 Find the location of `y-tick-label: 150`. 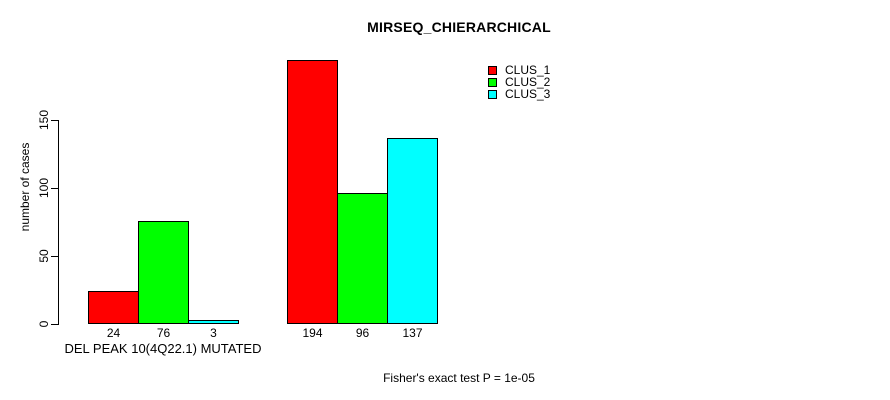

y-tick-label: 150 is located at coordinates (44, 120).